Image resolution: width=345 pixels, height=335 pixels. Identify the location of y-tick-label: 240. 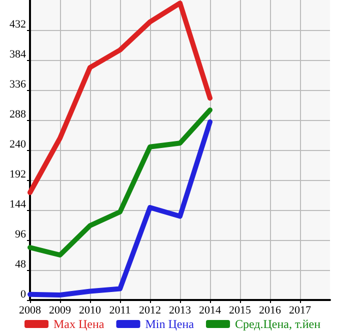
(18, 144).